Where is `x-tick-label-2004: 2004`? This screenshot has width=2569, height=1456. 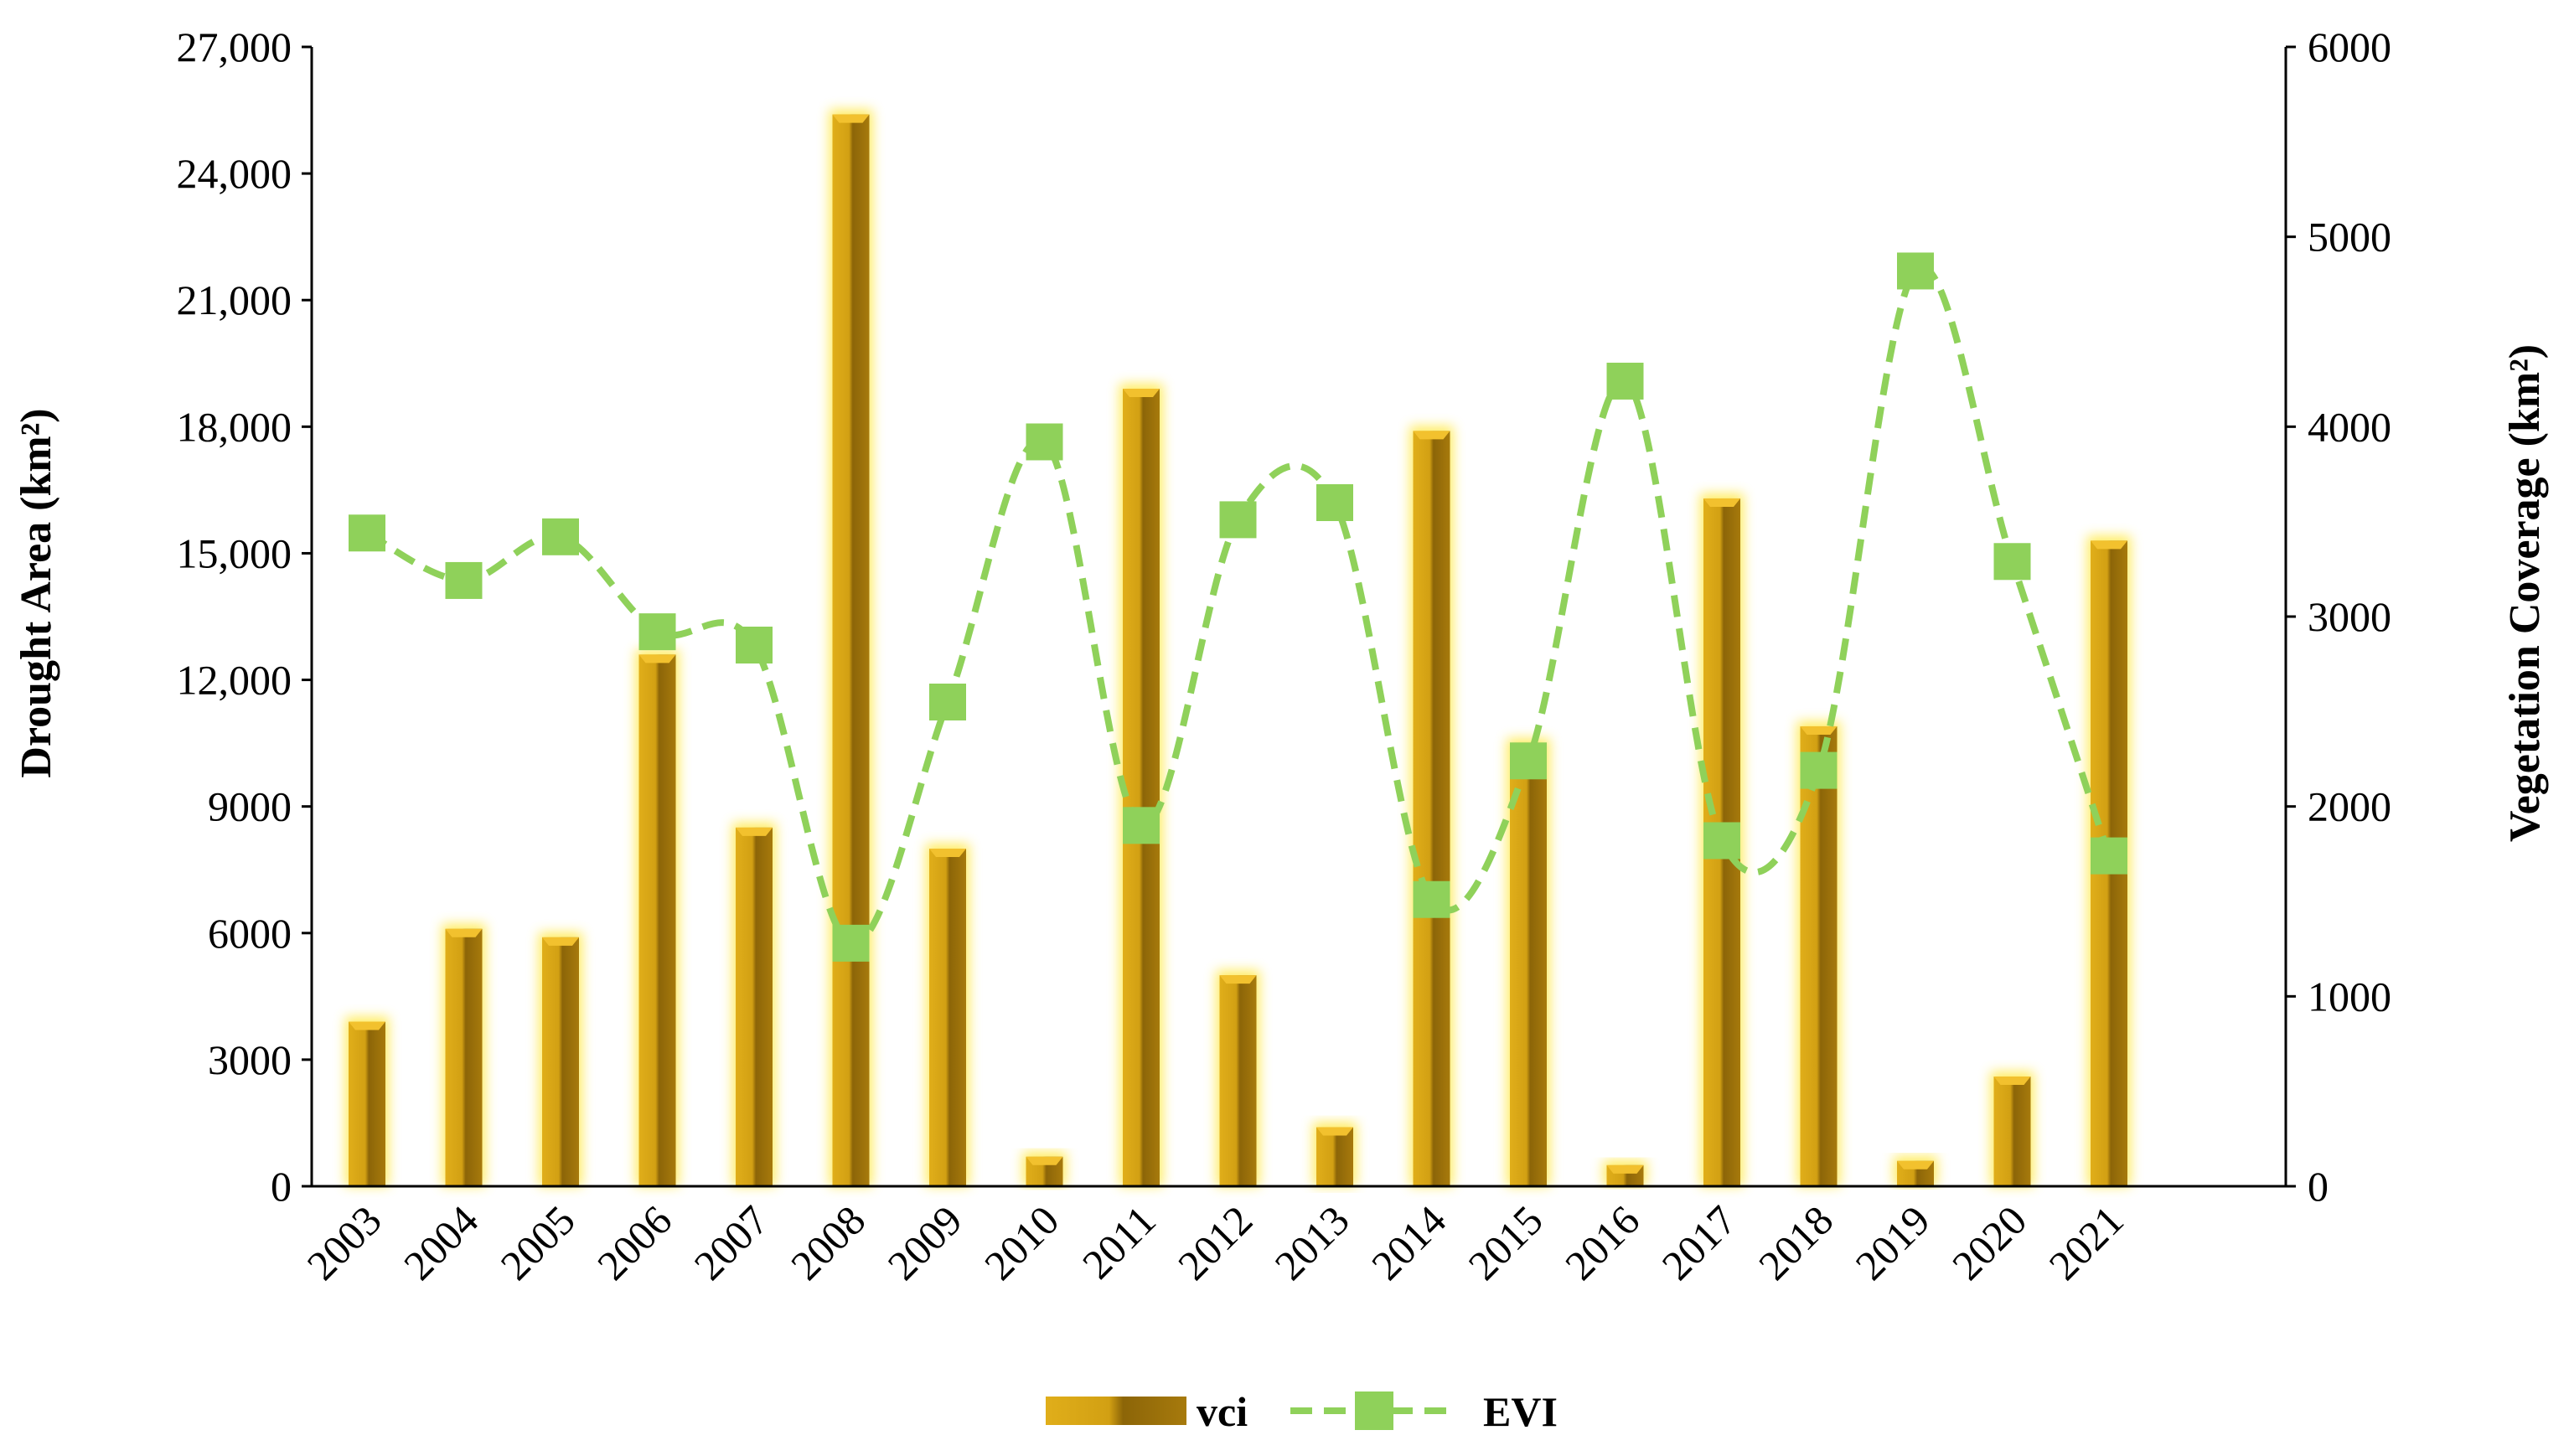 x-tick-label-2004: 2004 is located at coordinates (441, 1242).